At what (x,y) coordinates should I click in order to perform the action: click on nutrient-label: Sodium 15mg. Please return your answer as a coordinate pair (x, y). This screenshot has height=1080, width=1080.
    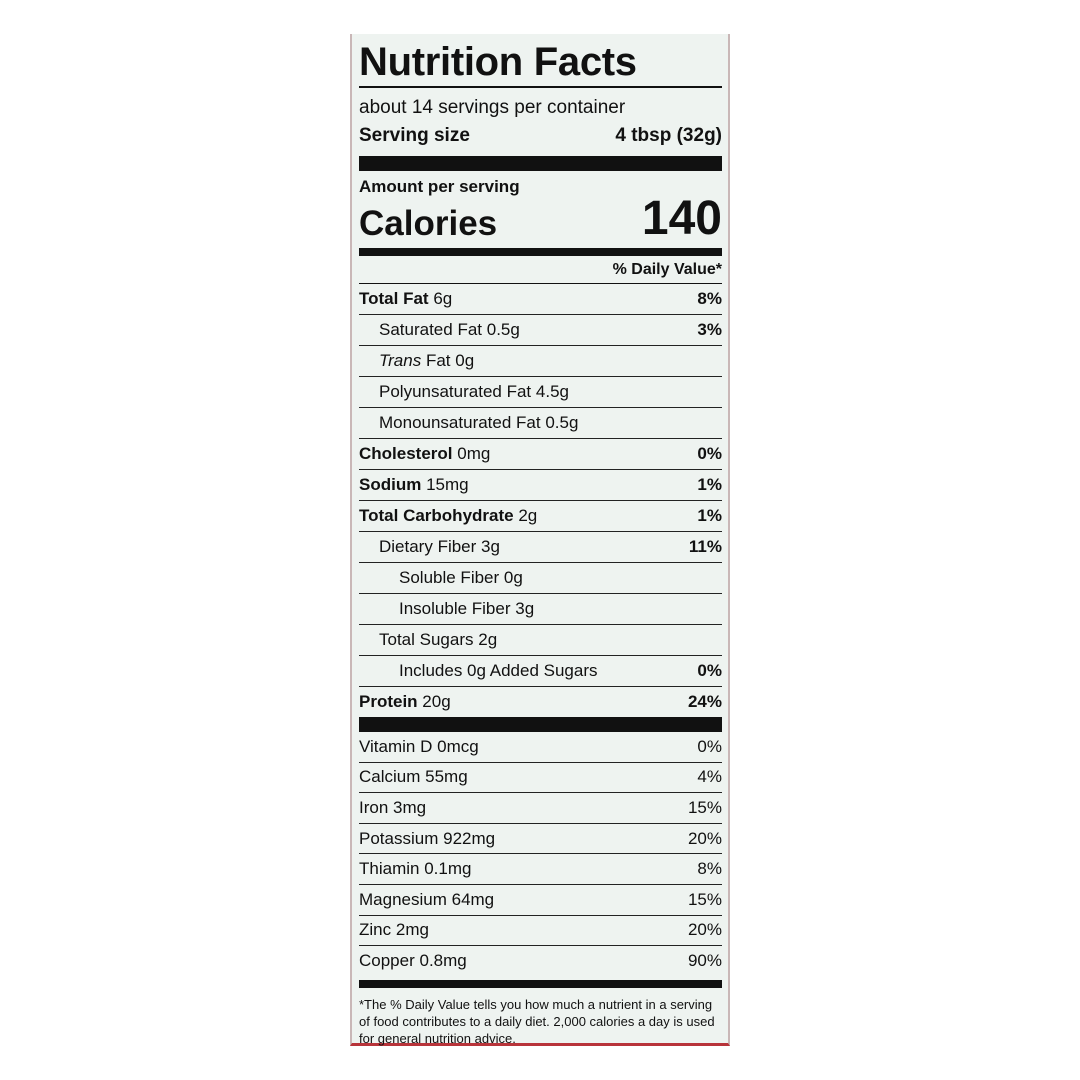
    Looking at the image, I should click on (414, 485).